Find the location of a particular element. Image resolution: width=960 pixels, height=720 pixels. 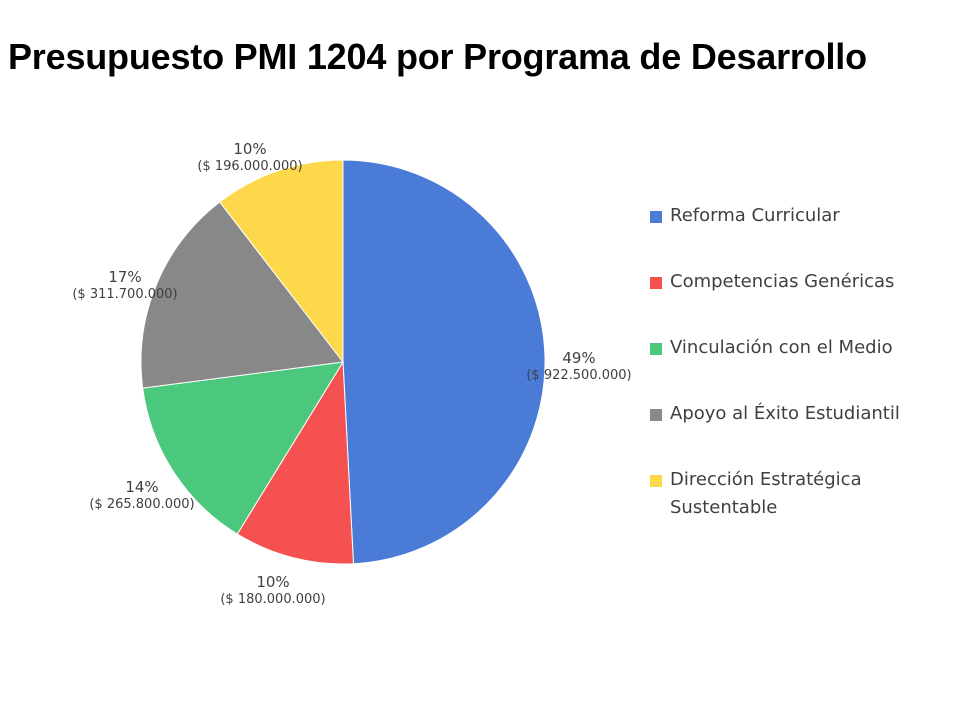

amount-label: ($ 311.700.000) is located at coordinates (125, 294).